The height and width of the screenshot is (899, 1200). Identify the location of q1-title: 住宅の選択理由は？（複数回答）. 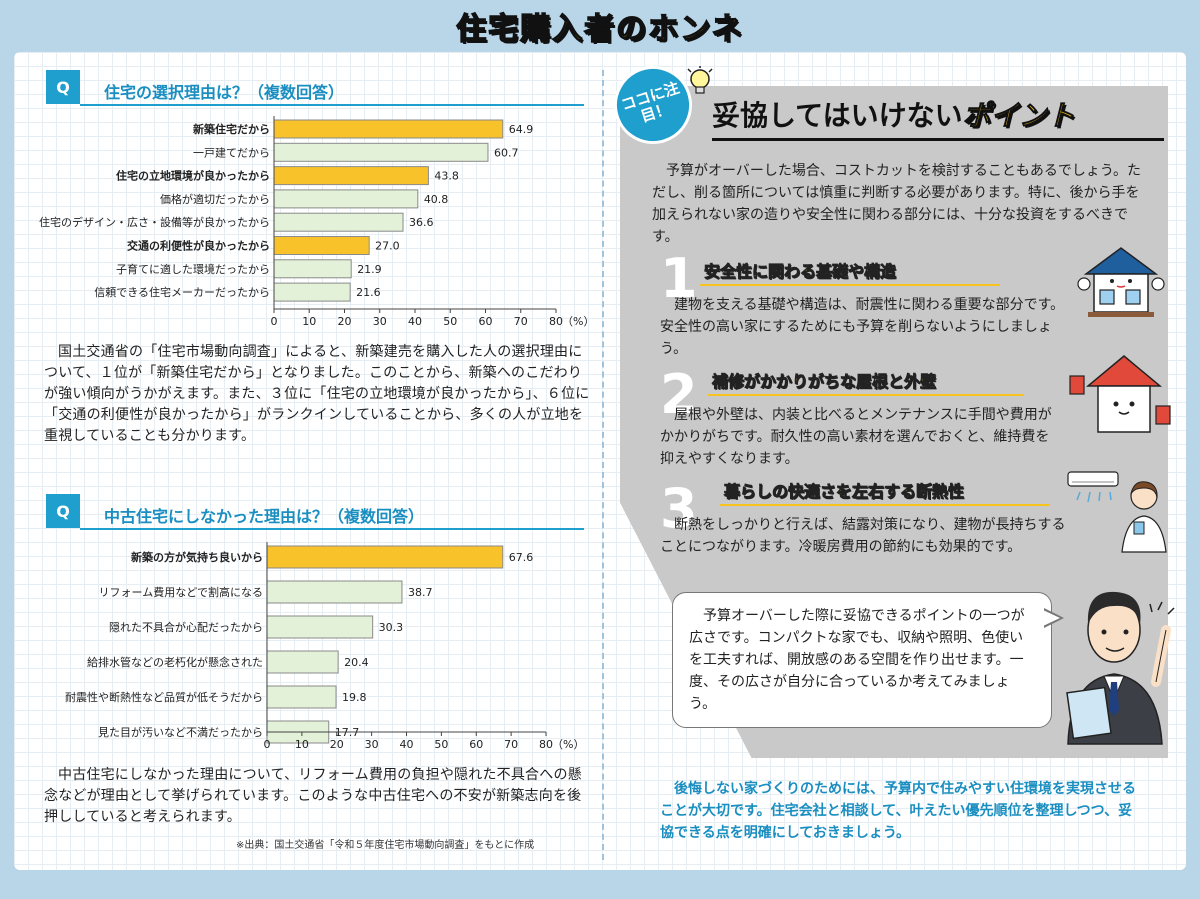
(224, 92).